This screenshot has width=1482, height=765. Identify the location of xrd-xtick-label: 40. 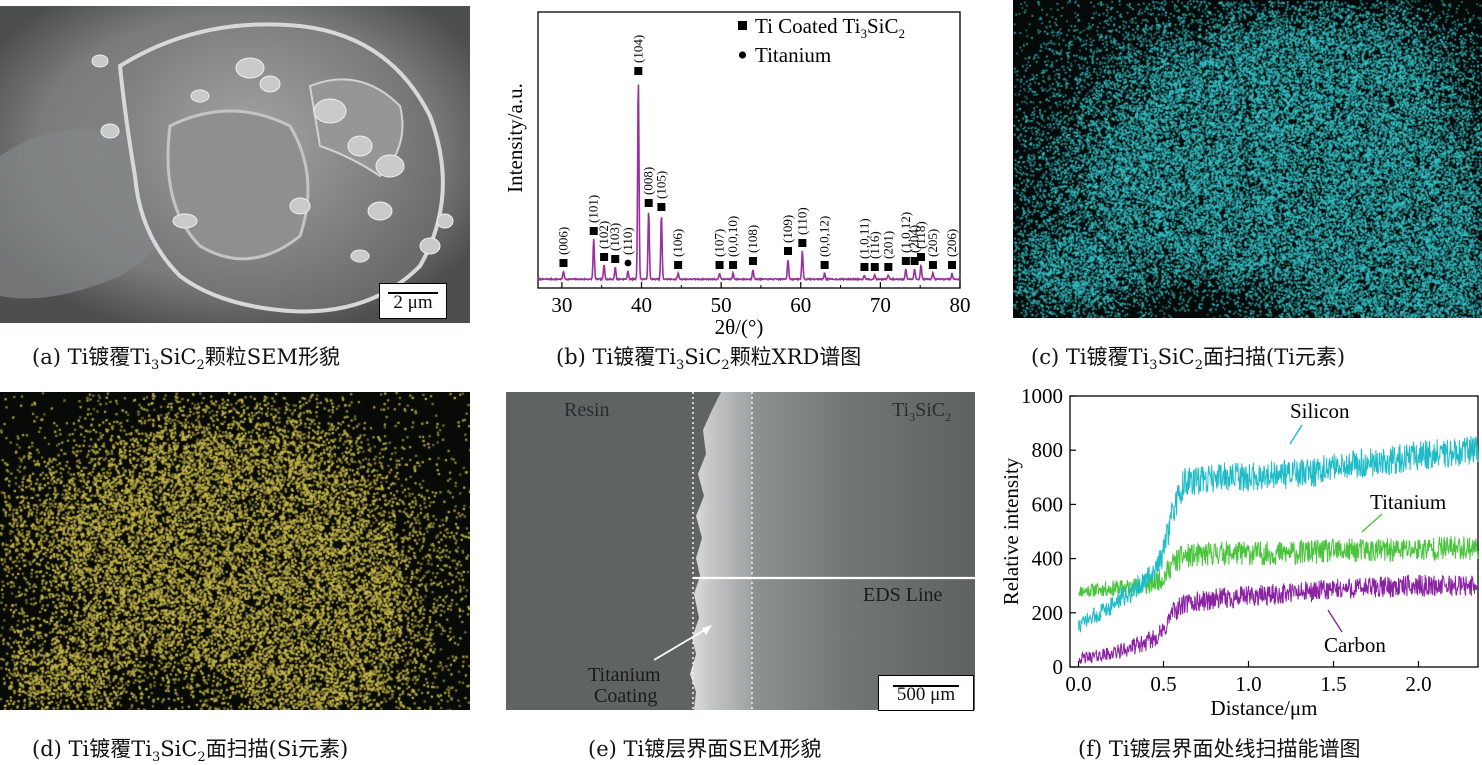
(641, 305).